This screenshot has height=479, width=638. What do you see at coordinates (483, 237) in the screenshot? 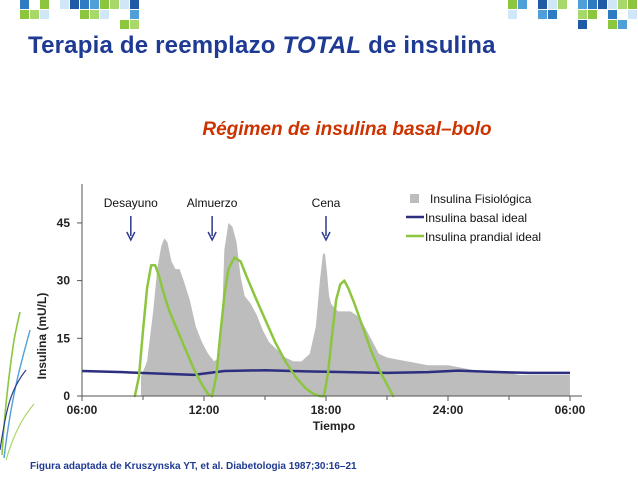
I see `legend-label: Insulina prandial ideal` at bounding box center [483, 237].